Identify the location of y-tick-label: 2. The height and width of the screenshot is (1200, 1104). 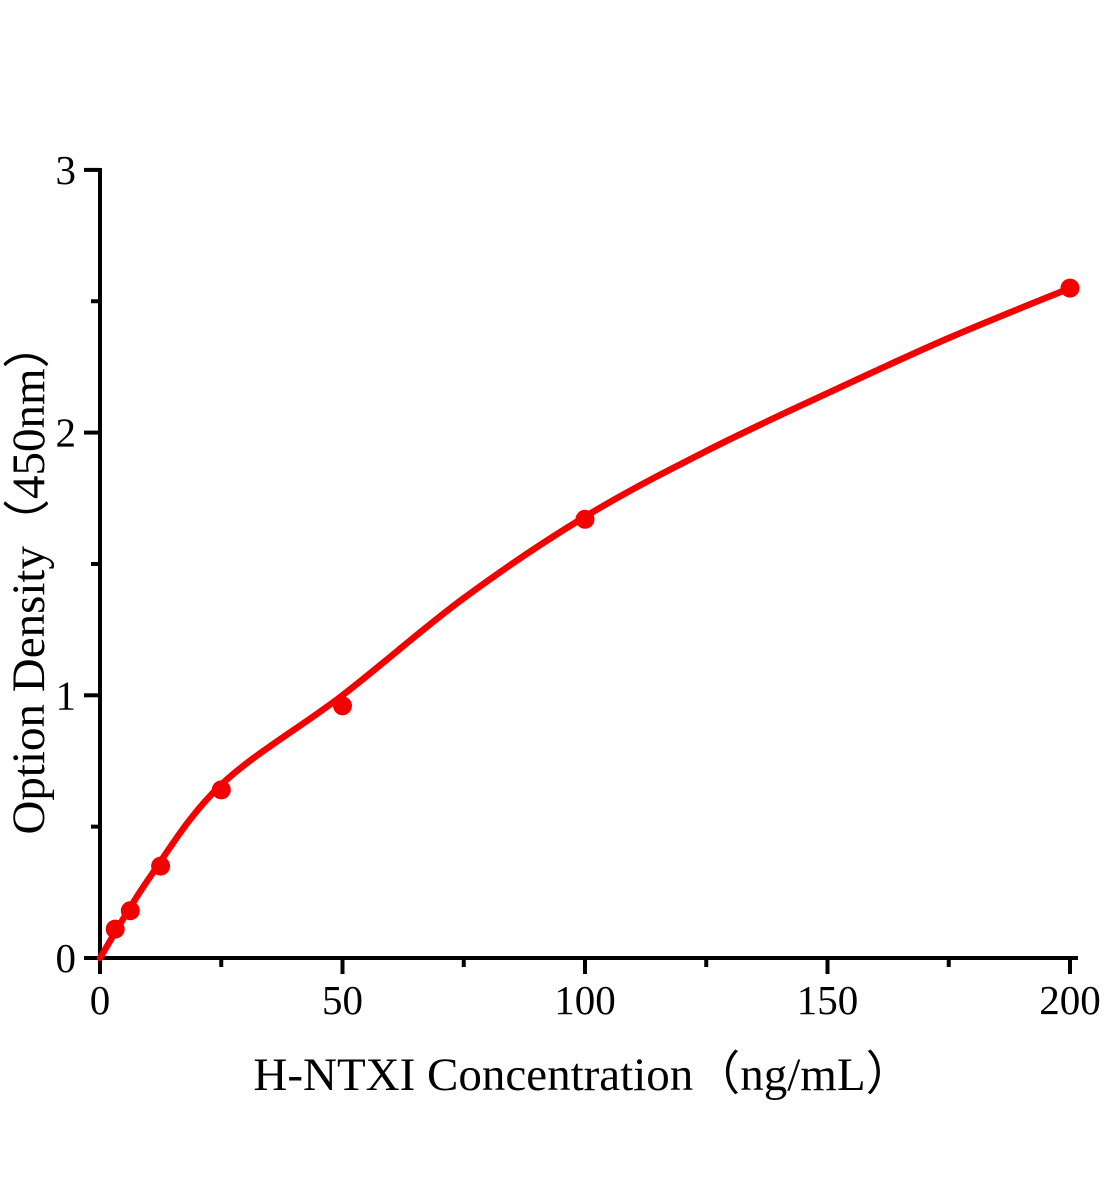
(66, 433).